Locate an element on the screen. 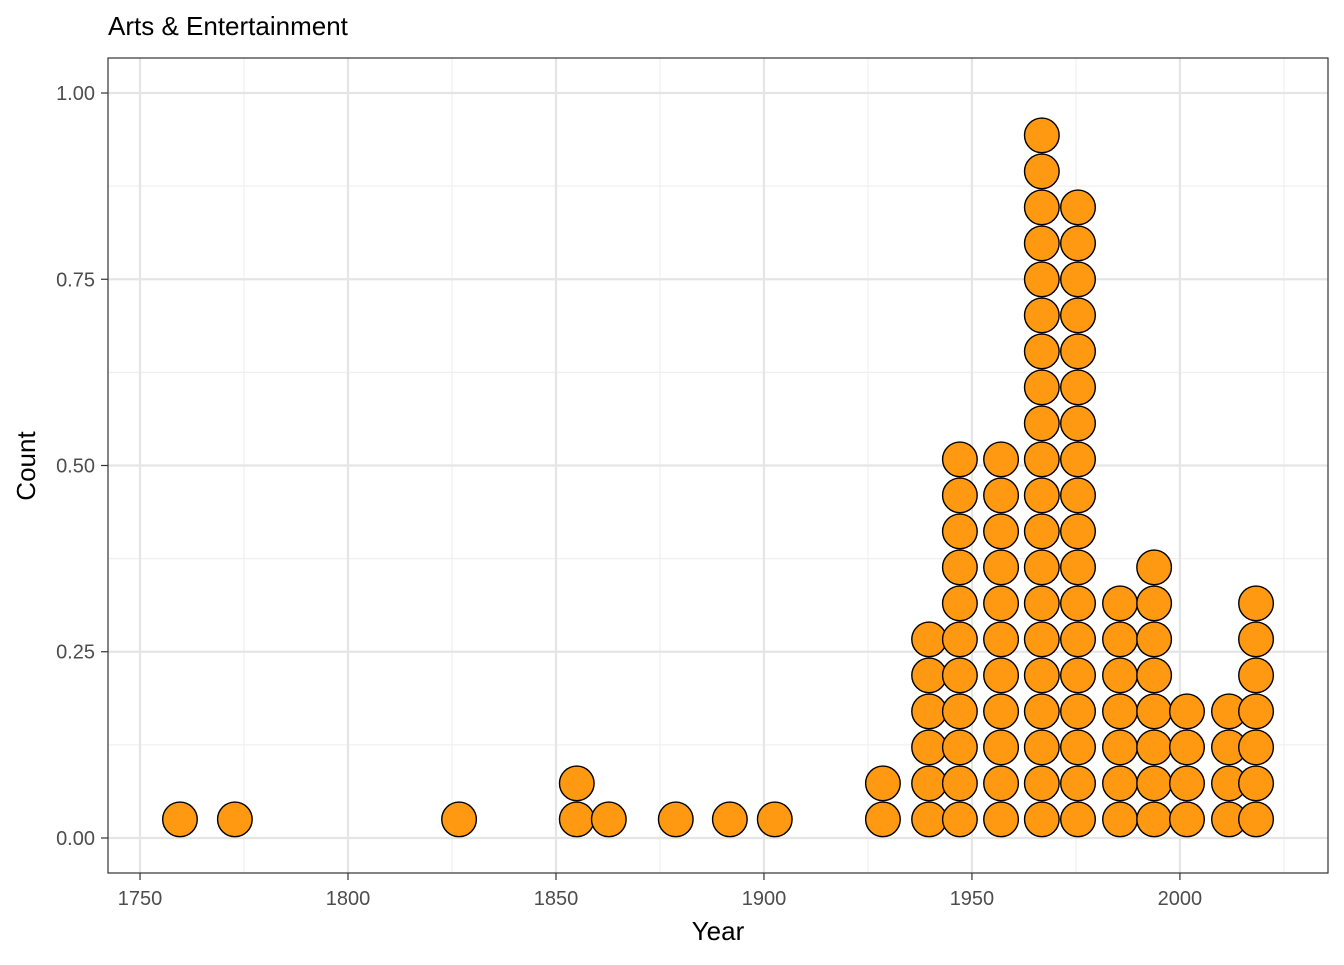 The height and width of the screenshot is (965, 1344). y-axis-label: Count is located at coordinates (26, 466).